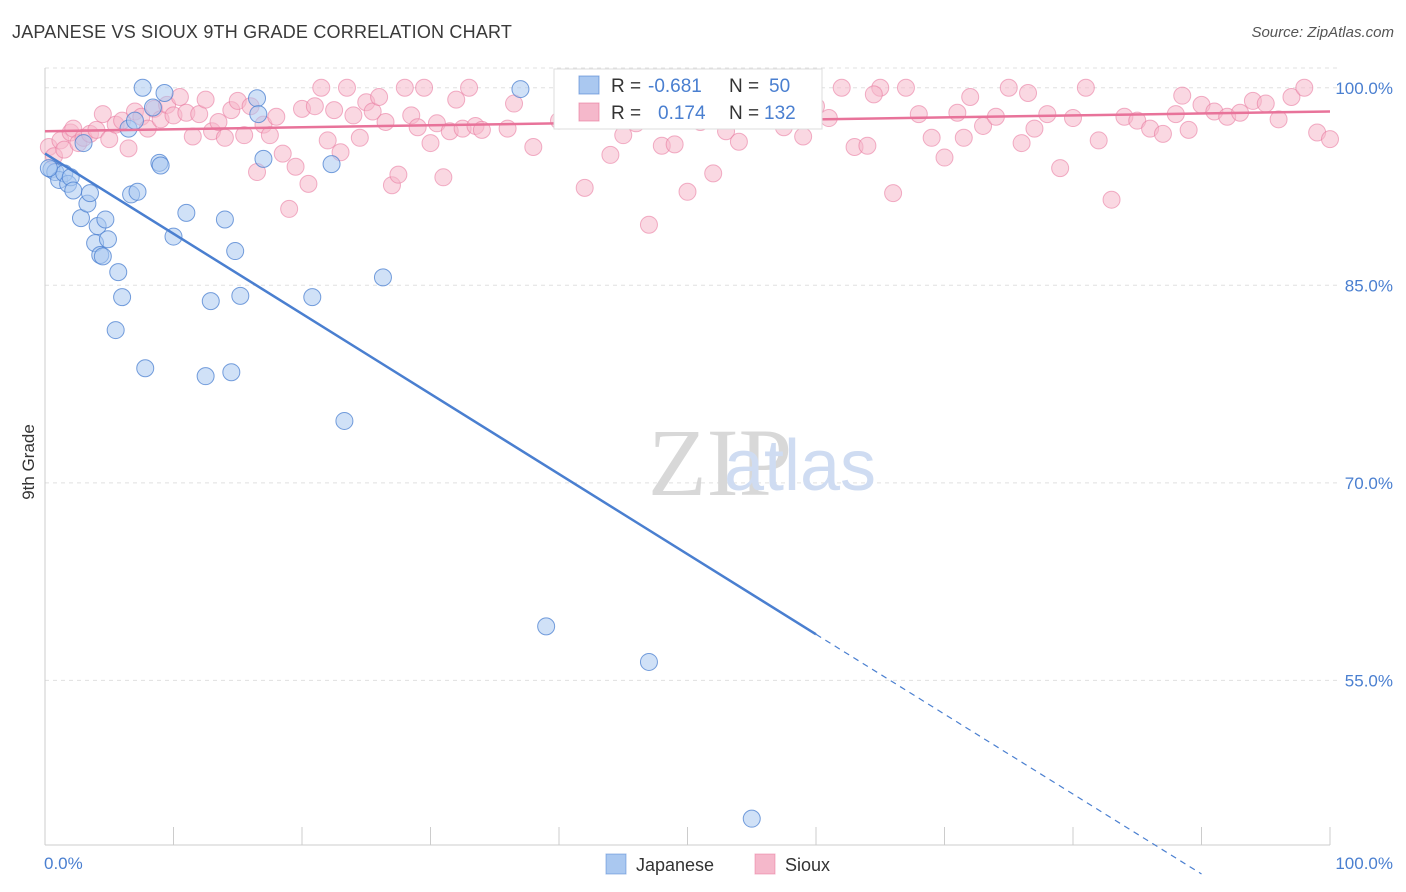 The height and width of the screenshot is (892, 1406). Describe the element at coordinates (1322, 32) in the screenshot. I see `source-label: Source: ZipAtlas.com` at that location.